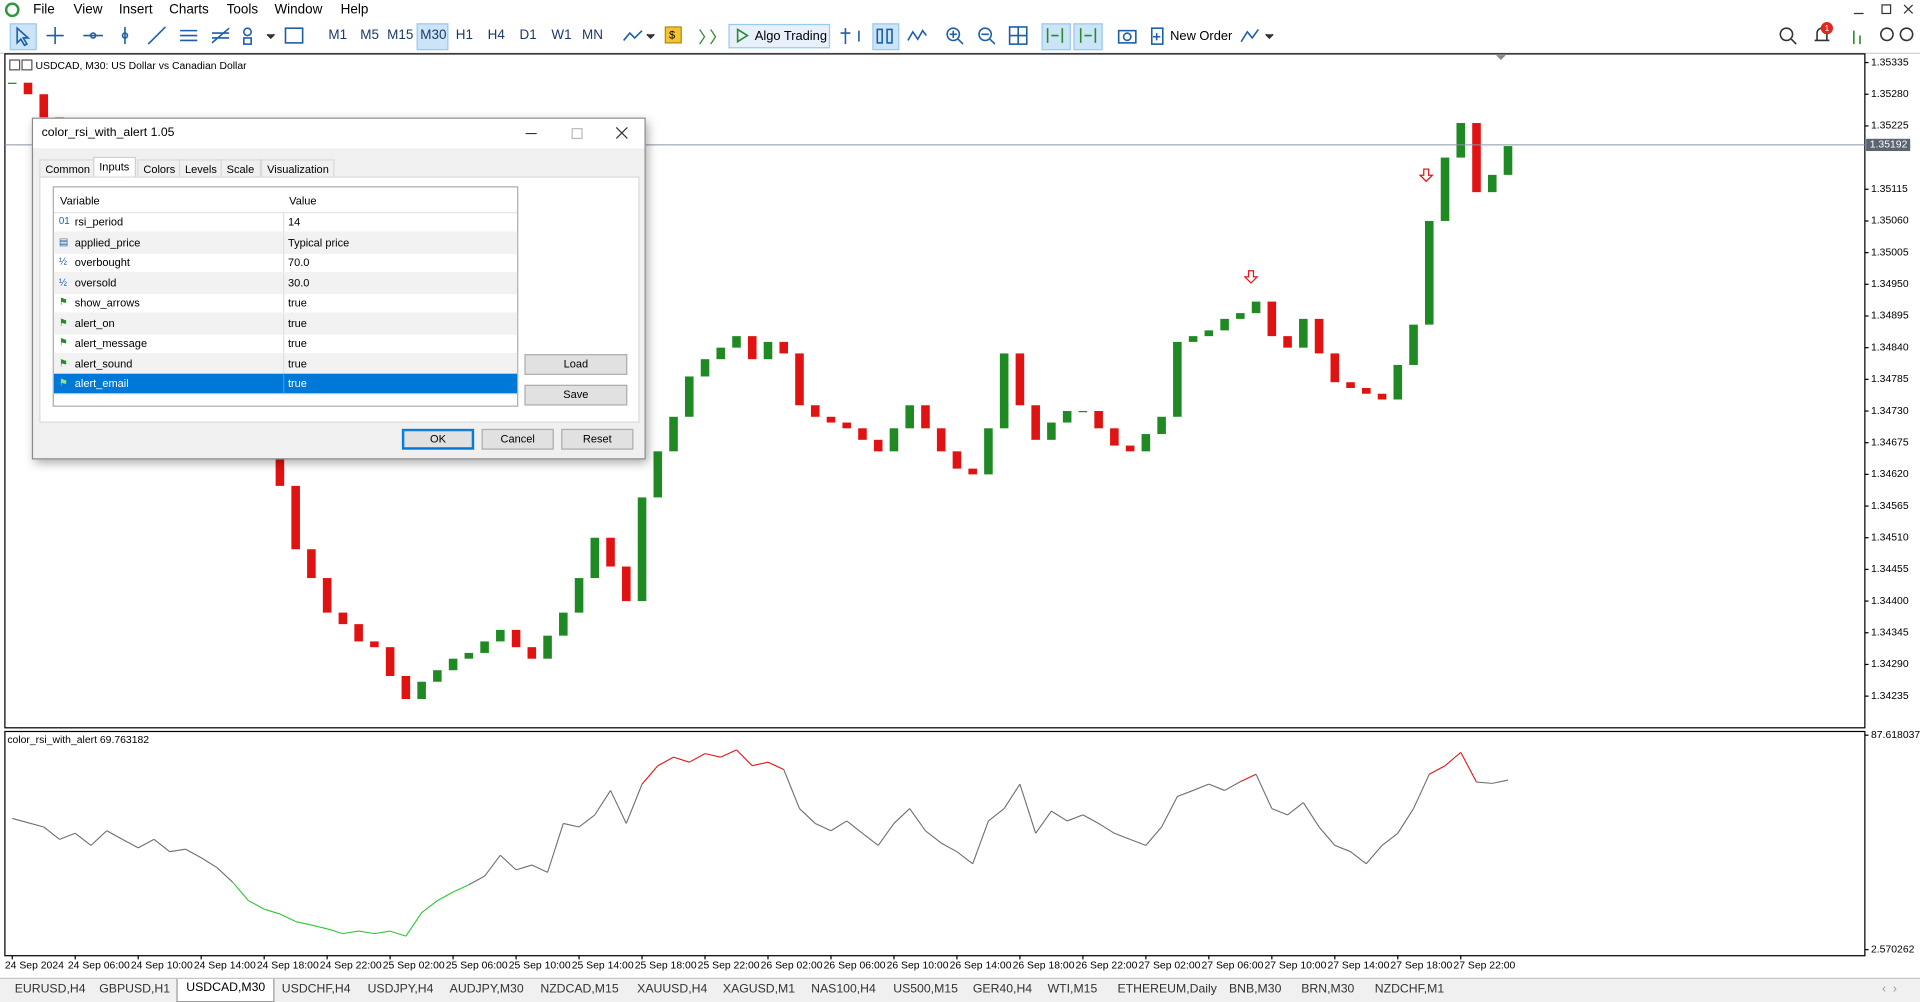 This screenshot has height=1002, width=1920. What do you see at coordinates (298, 282) in the screenshot?
I see `value: 30.0` at bounding box center [298, 282].